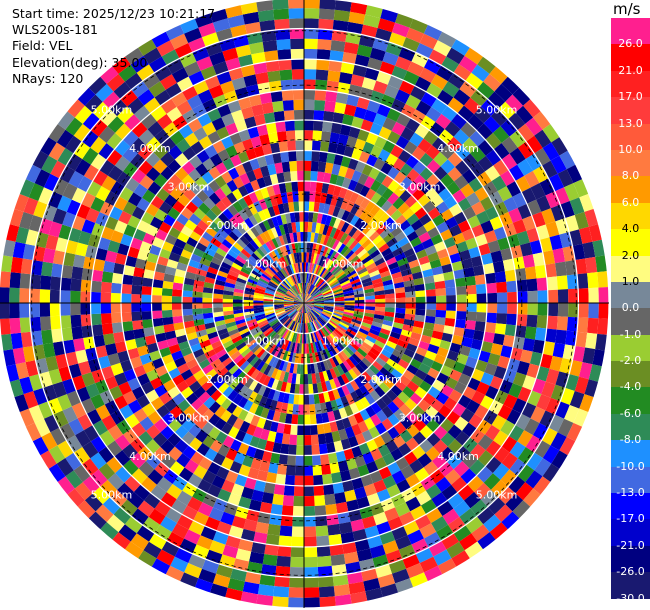  Describe the element at coordinates (630, 60) in the screenshot. I see `colorbar-swatch: 21.0` at that location.